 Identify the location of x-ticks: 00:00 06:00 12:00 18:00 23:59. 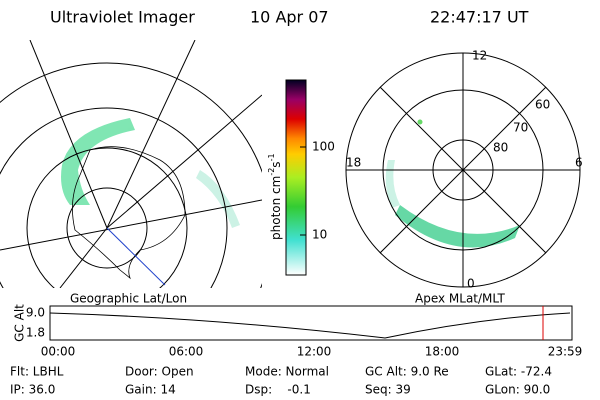
(312, 352).